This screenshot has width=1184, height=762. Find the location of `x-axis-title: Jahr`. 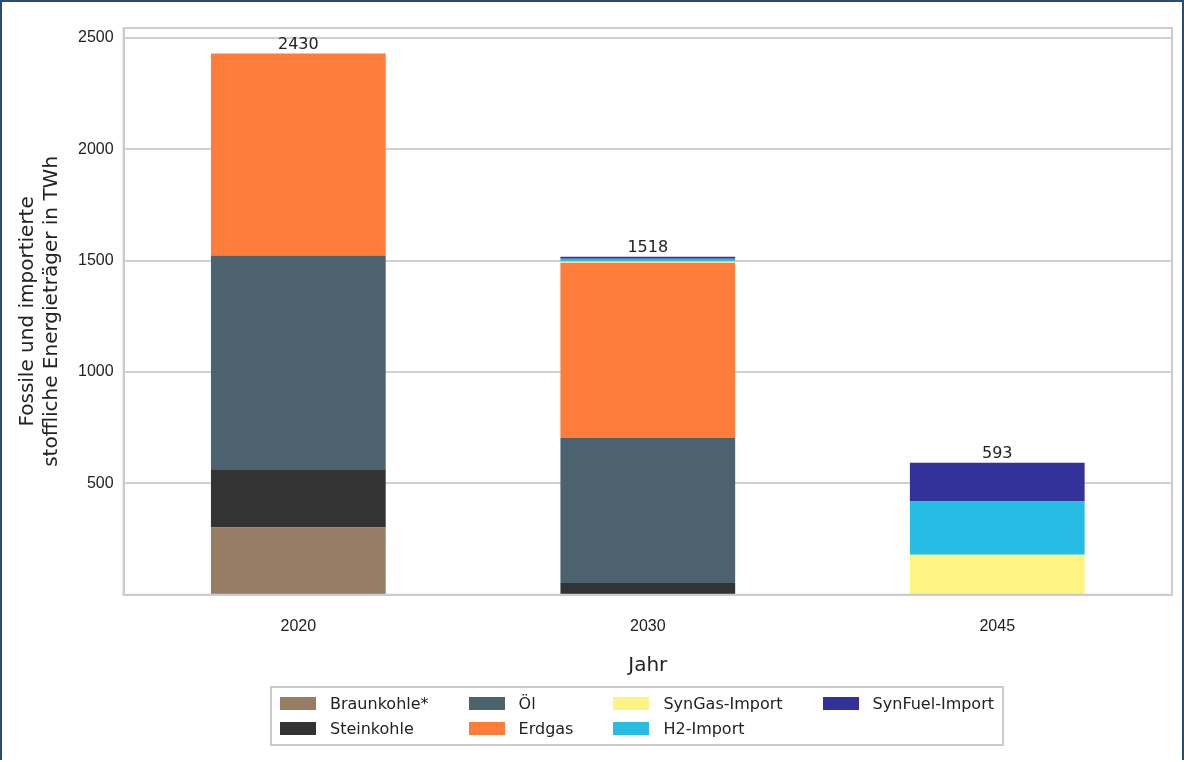

x-axis-title: Jahr is located at coordinates (647, 664).